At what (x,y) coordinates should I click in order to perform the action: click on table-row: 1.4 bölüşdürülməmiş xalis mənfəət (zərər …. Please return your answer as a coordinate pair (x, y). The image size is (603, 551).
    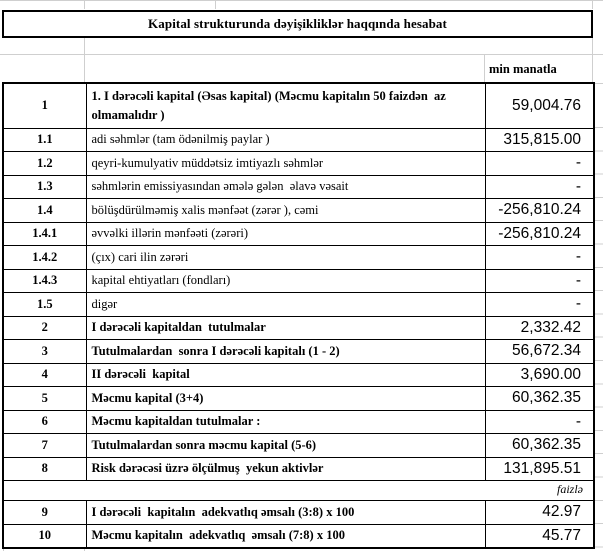
    Looking at the image, I should click on (298, 210).